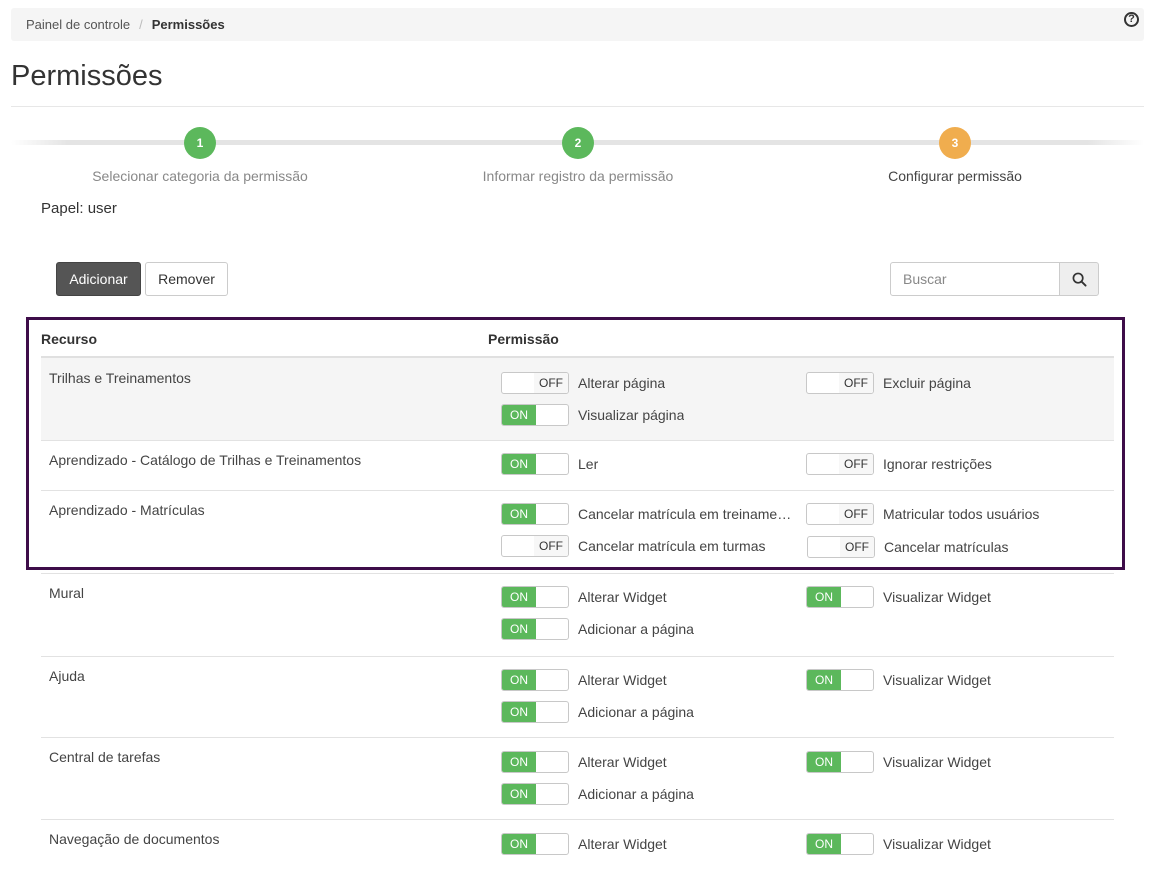 This screenshot has width=1166, height=880. What do you see at coordinates (961, 514) in the screenshot?
I see `permission-label: Matricular todos usuários` at bounding box center [961, 514].